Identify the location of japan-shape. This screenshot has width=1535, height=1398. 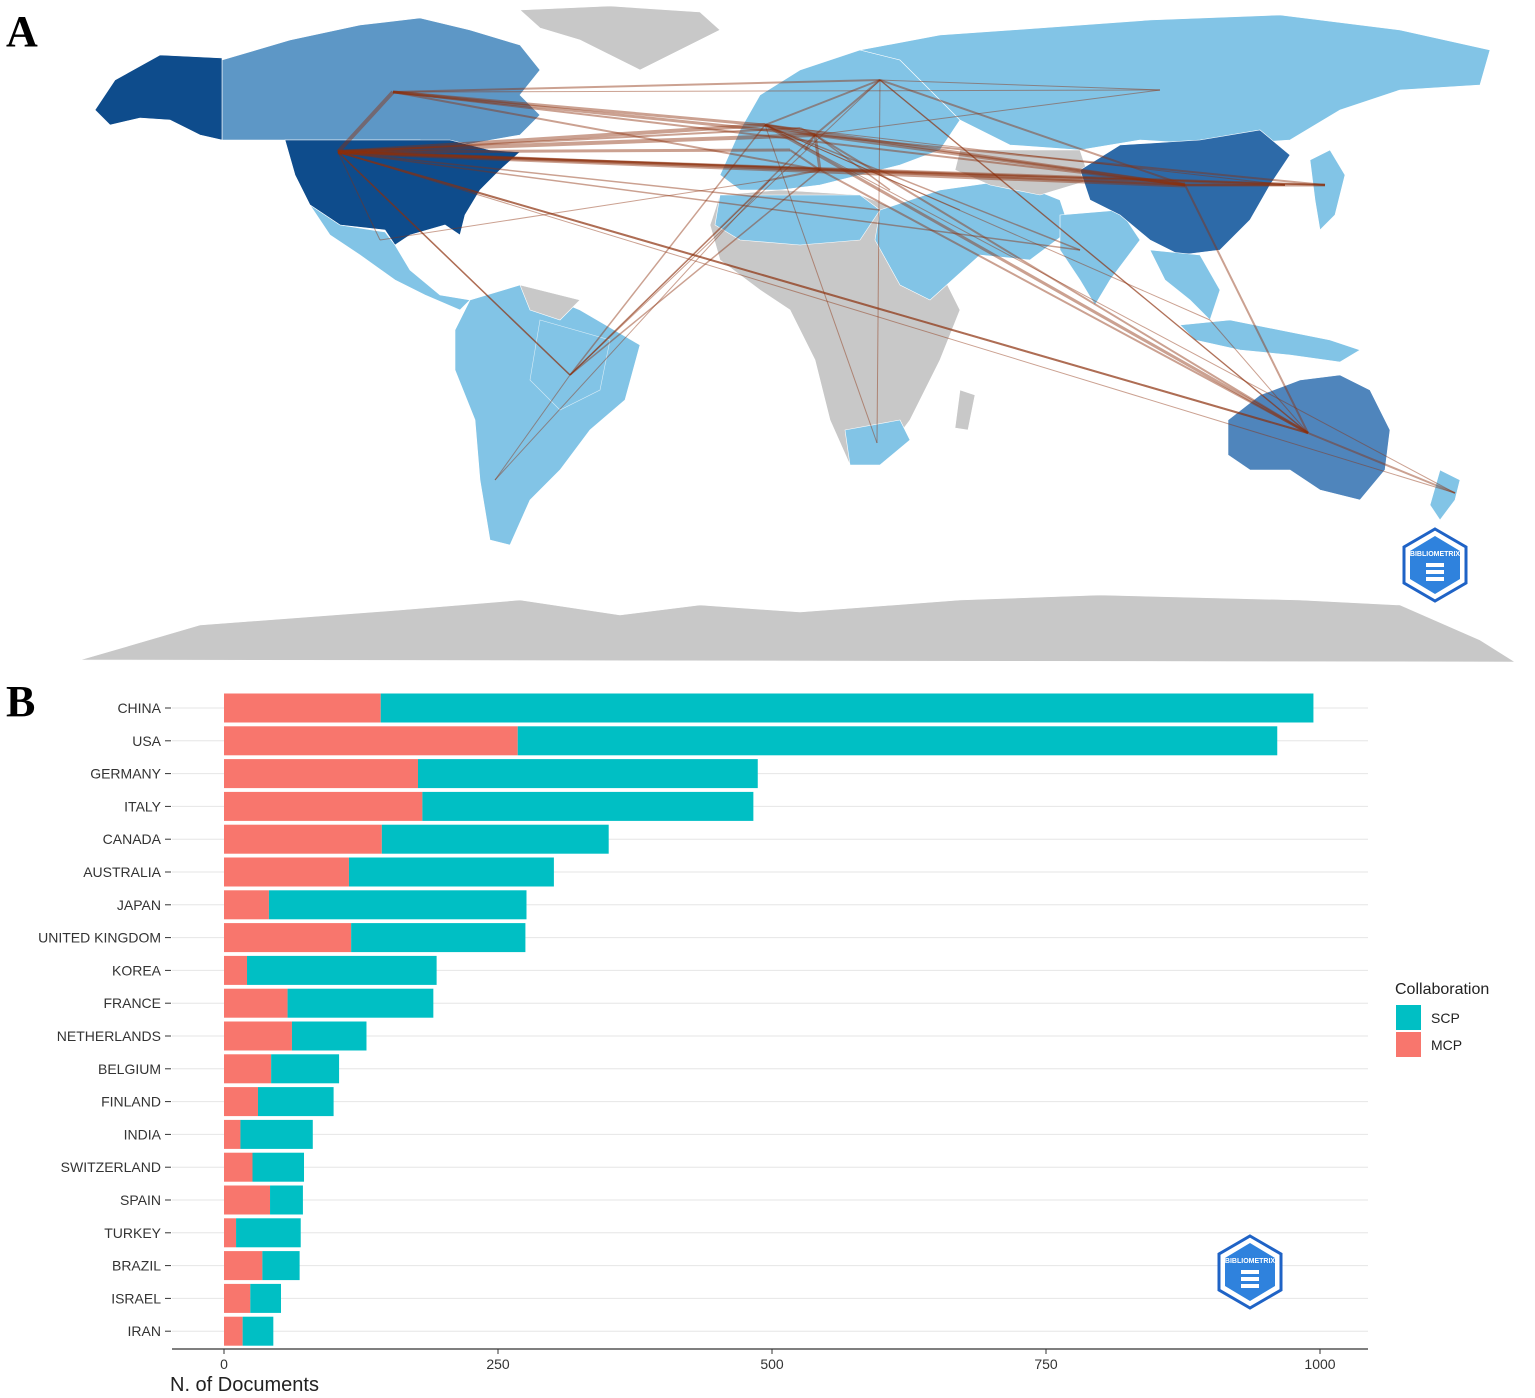
(1327, 190).